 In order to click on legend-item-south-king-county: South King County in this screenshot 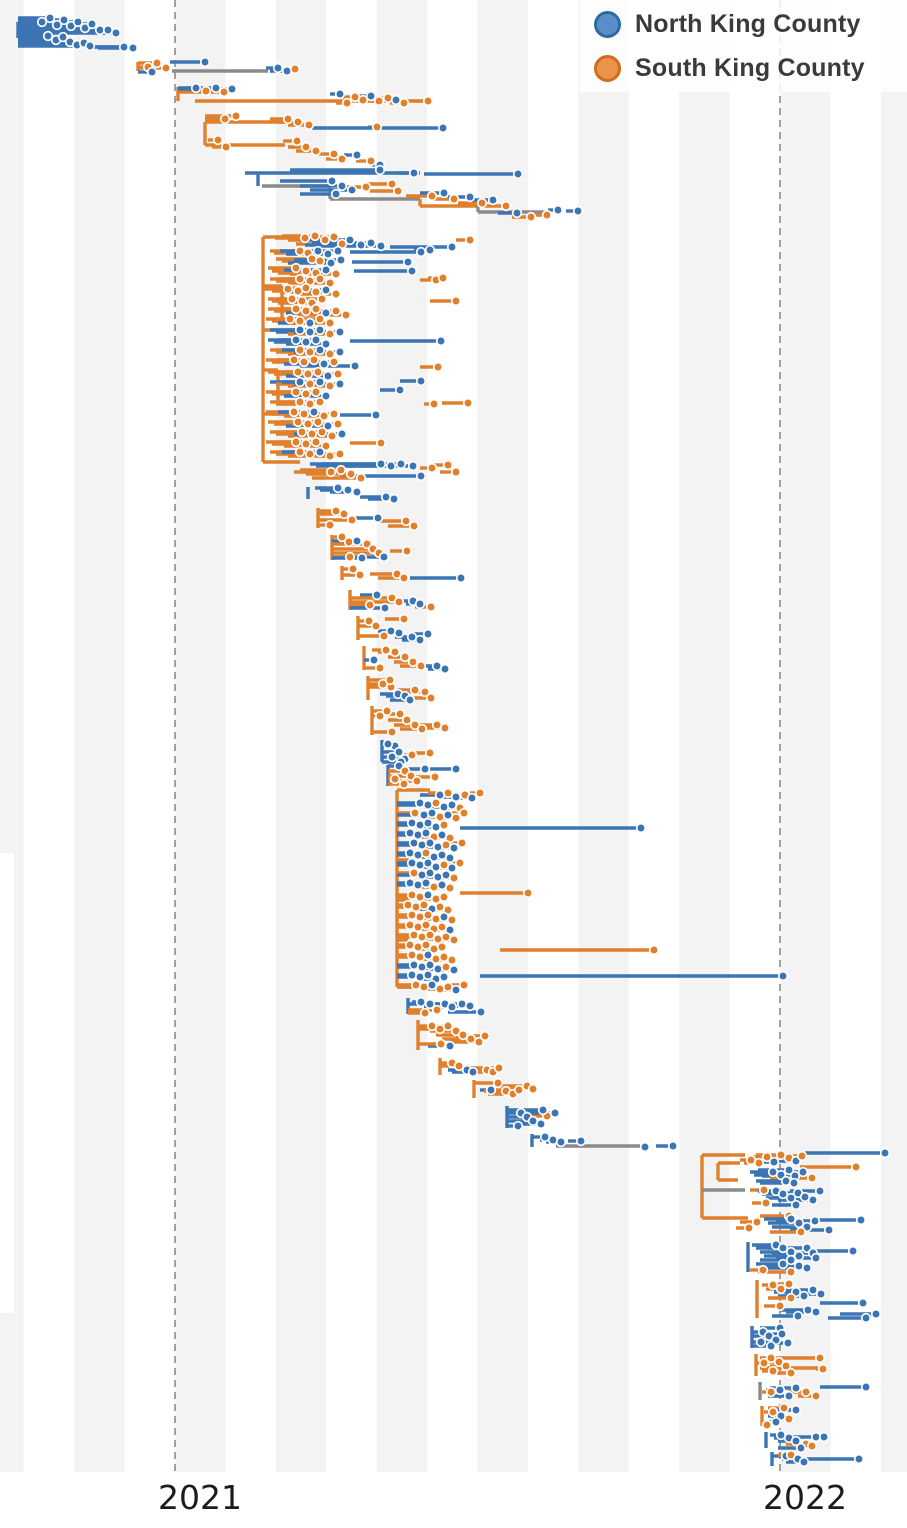, I will do `click(743, 68)`.